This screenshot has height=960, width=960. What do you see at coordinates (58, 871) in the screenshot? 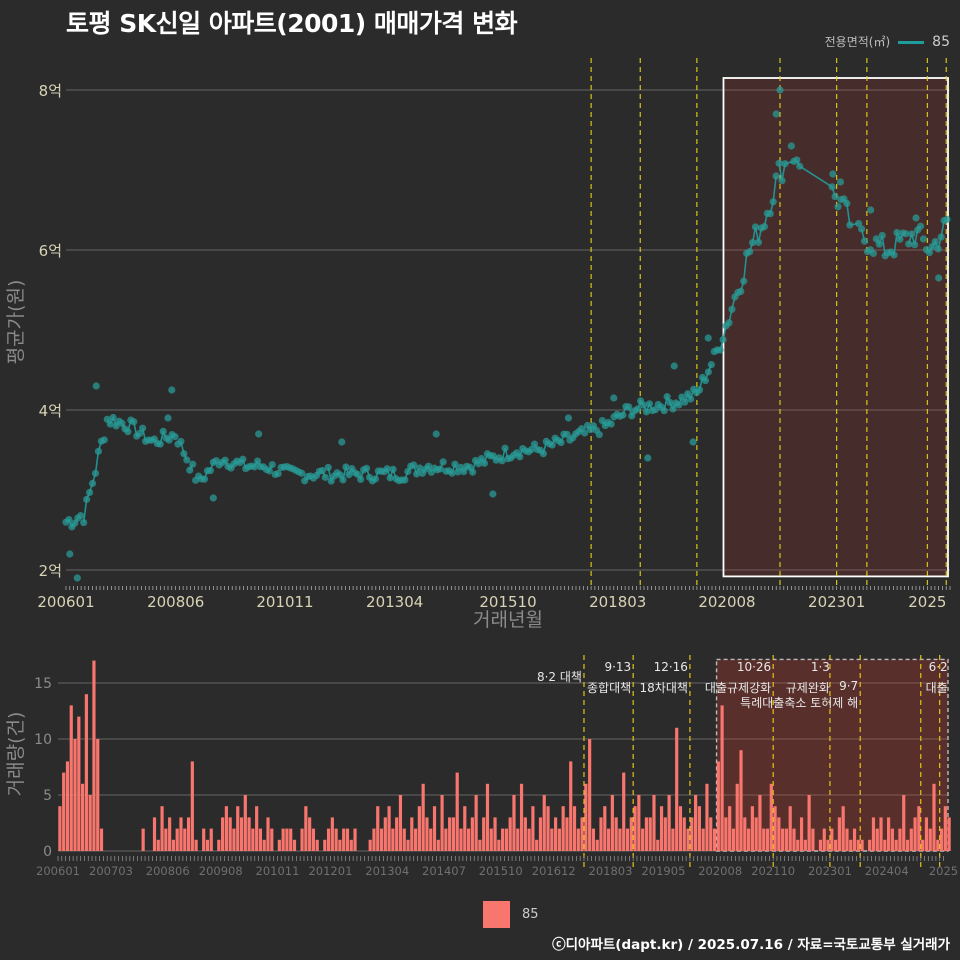
I see `x-tick-label: 200601` at bounding box center [58, 871].